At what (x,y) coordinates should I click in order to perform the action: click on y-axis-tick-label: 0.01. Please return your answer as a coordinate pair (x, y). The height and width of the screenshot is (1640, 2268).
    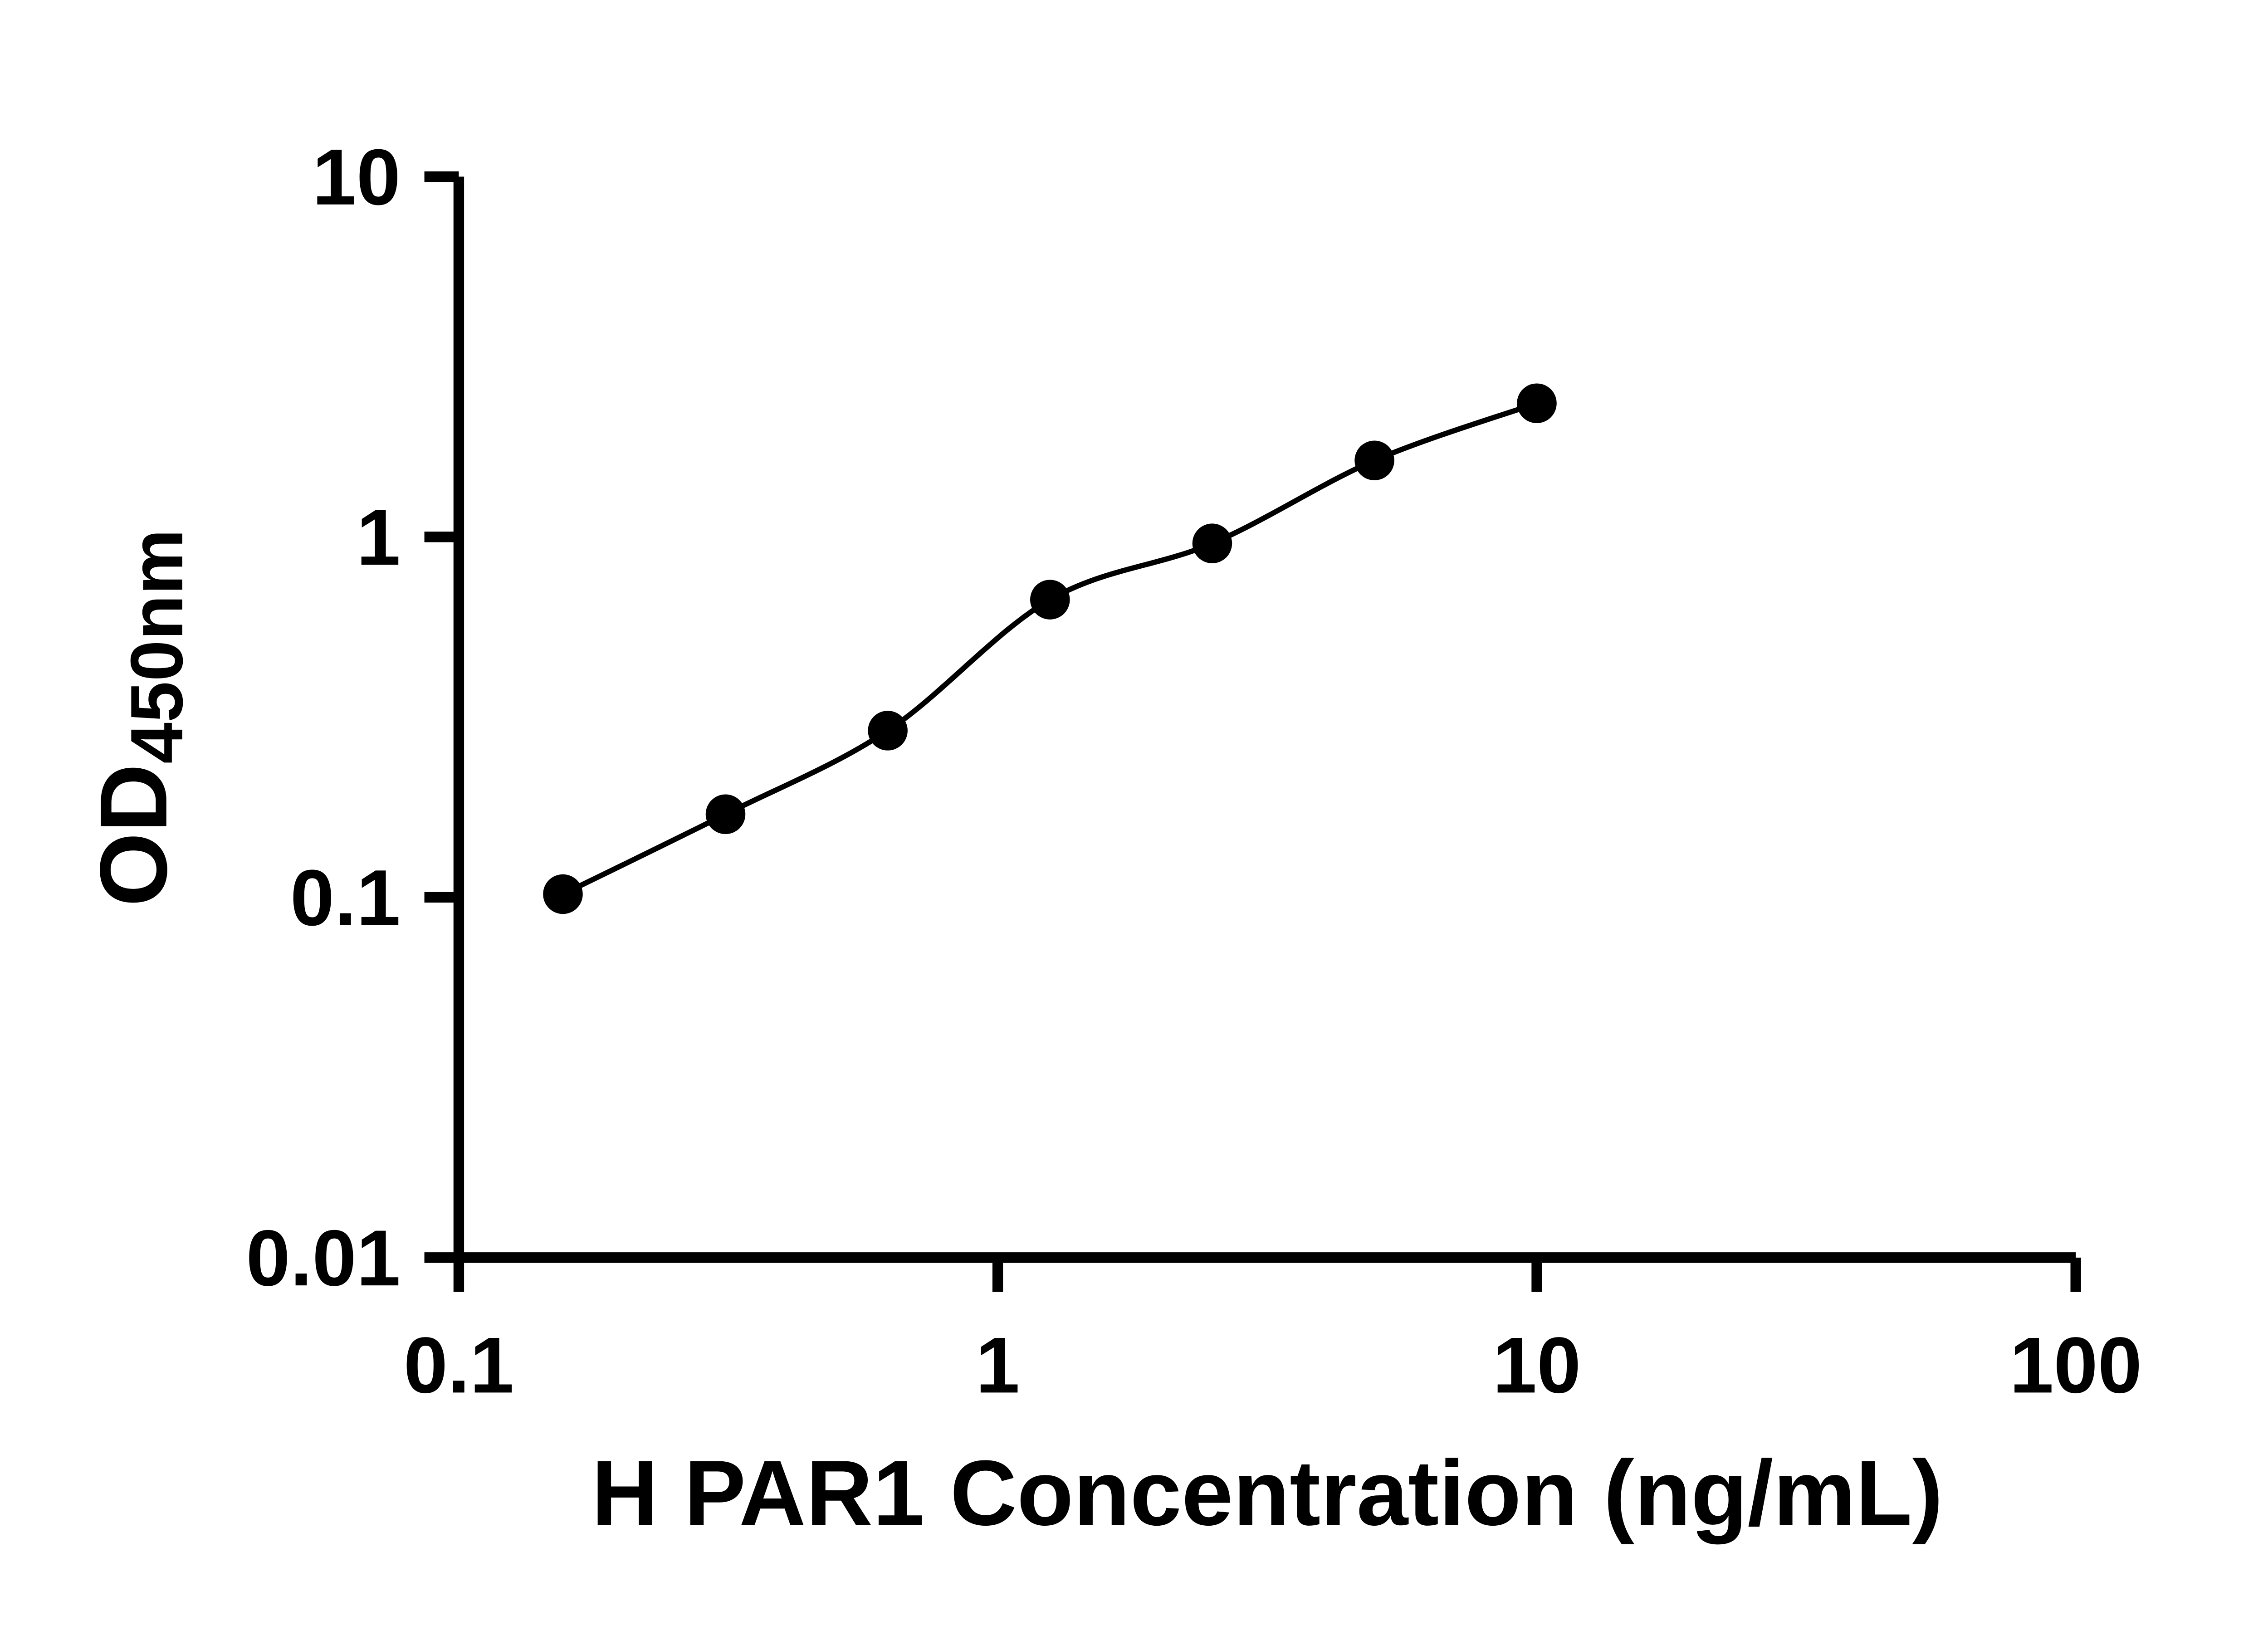
    Looking at the image, I should click on (324, 1258).